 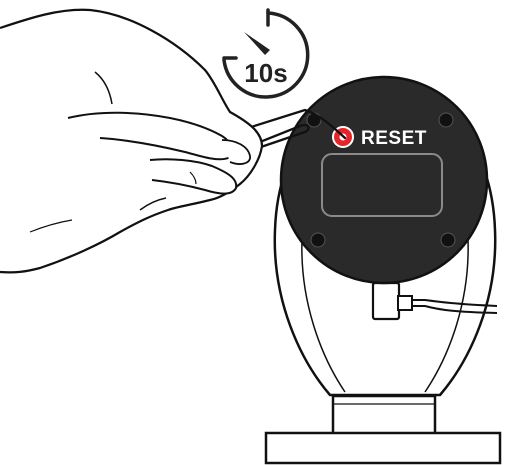 I want to click on screw-bottom-left, so click(x=318, y=240).